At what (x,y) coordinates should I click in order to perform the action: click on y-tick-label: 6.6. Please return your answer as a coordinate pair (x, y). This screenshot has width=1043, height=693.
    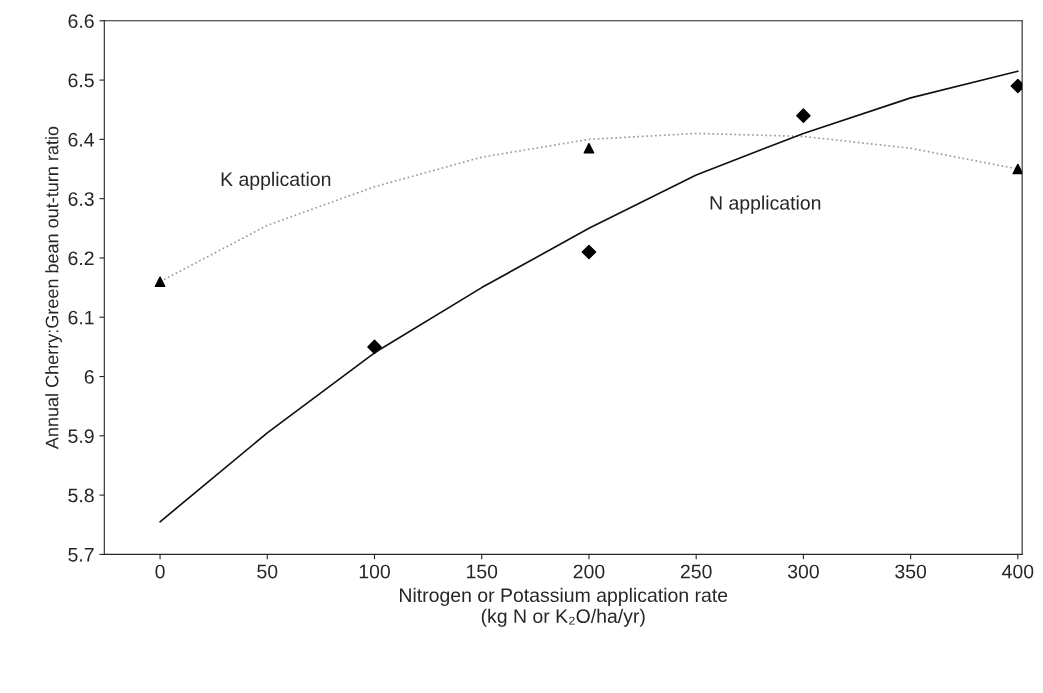
    Looking at the image, I should click on (81, 21).